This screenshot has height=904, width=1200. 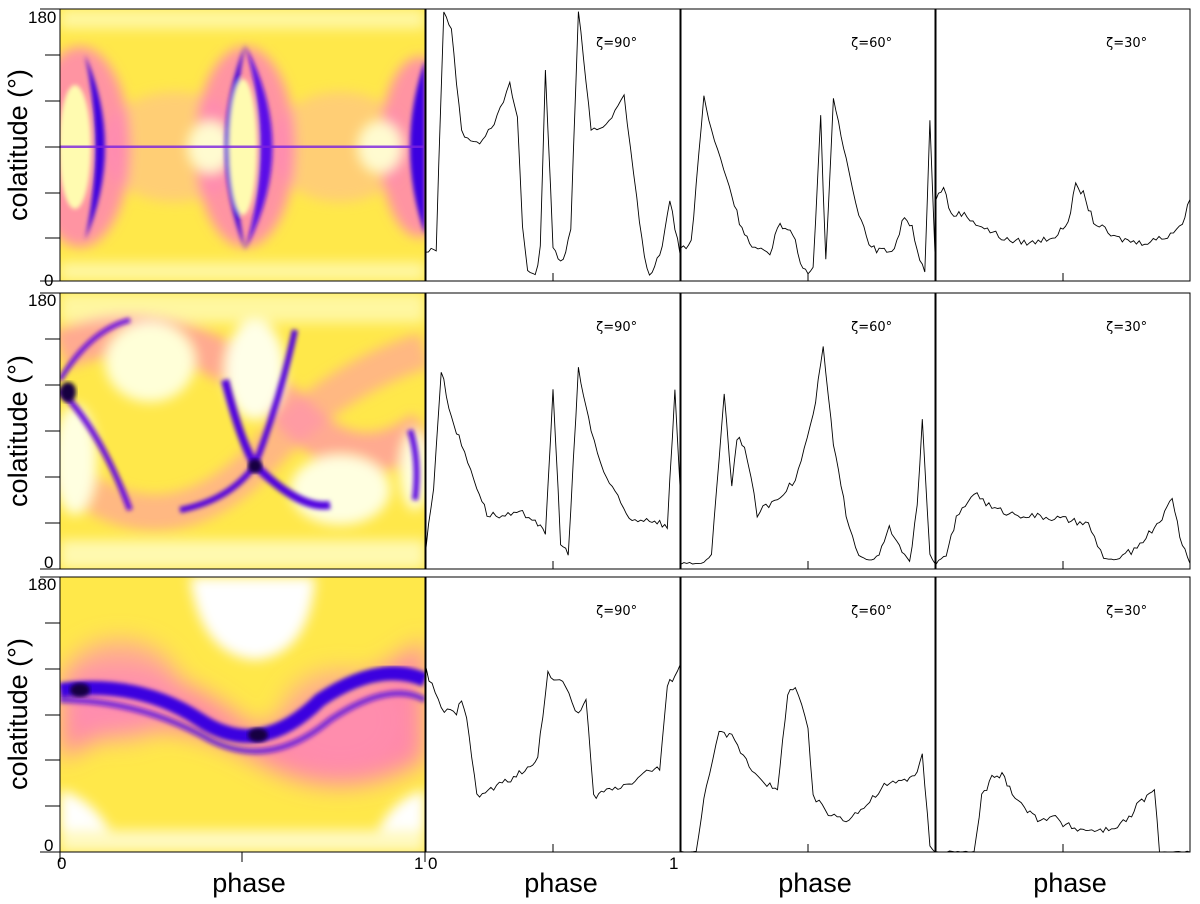 I want to click on x-axis-label-col-3: phase, so click(x=1070, y=883).